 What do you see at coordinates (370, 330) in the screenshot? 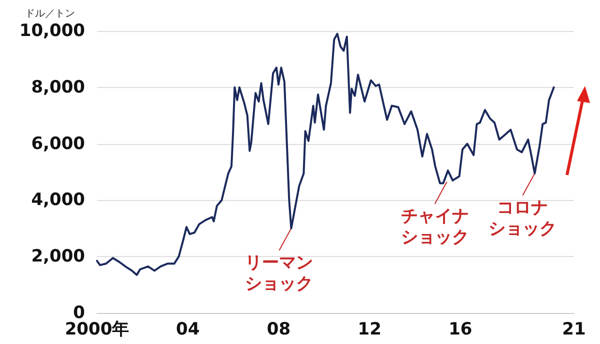
I see `x-tick-label: 12` at bounding box center [370, 330].